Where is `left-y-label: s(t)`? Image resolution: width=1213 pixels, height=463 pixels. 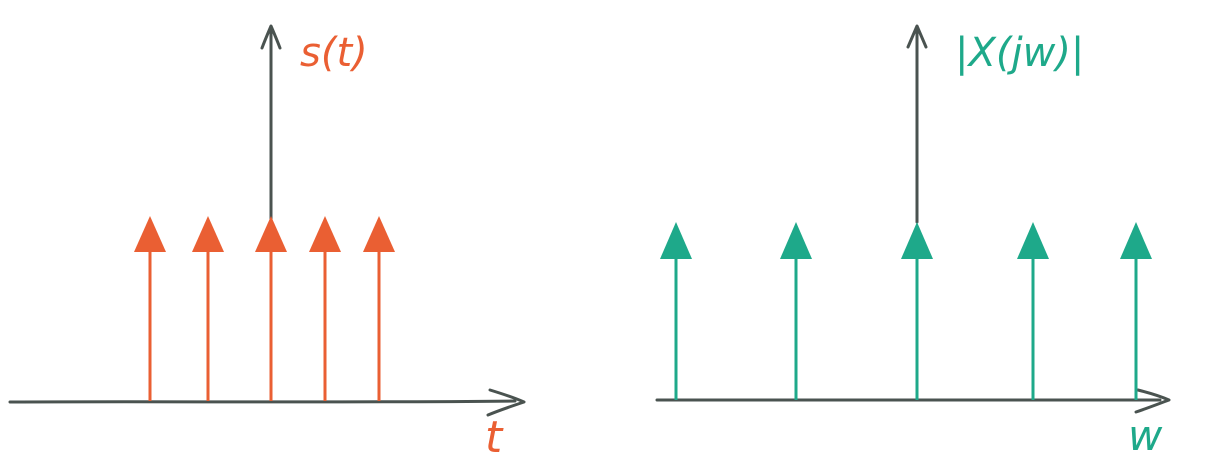 left-y-label: s(t) is located at coordinates (334, 53).